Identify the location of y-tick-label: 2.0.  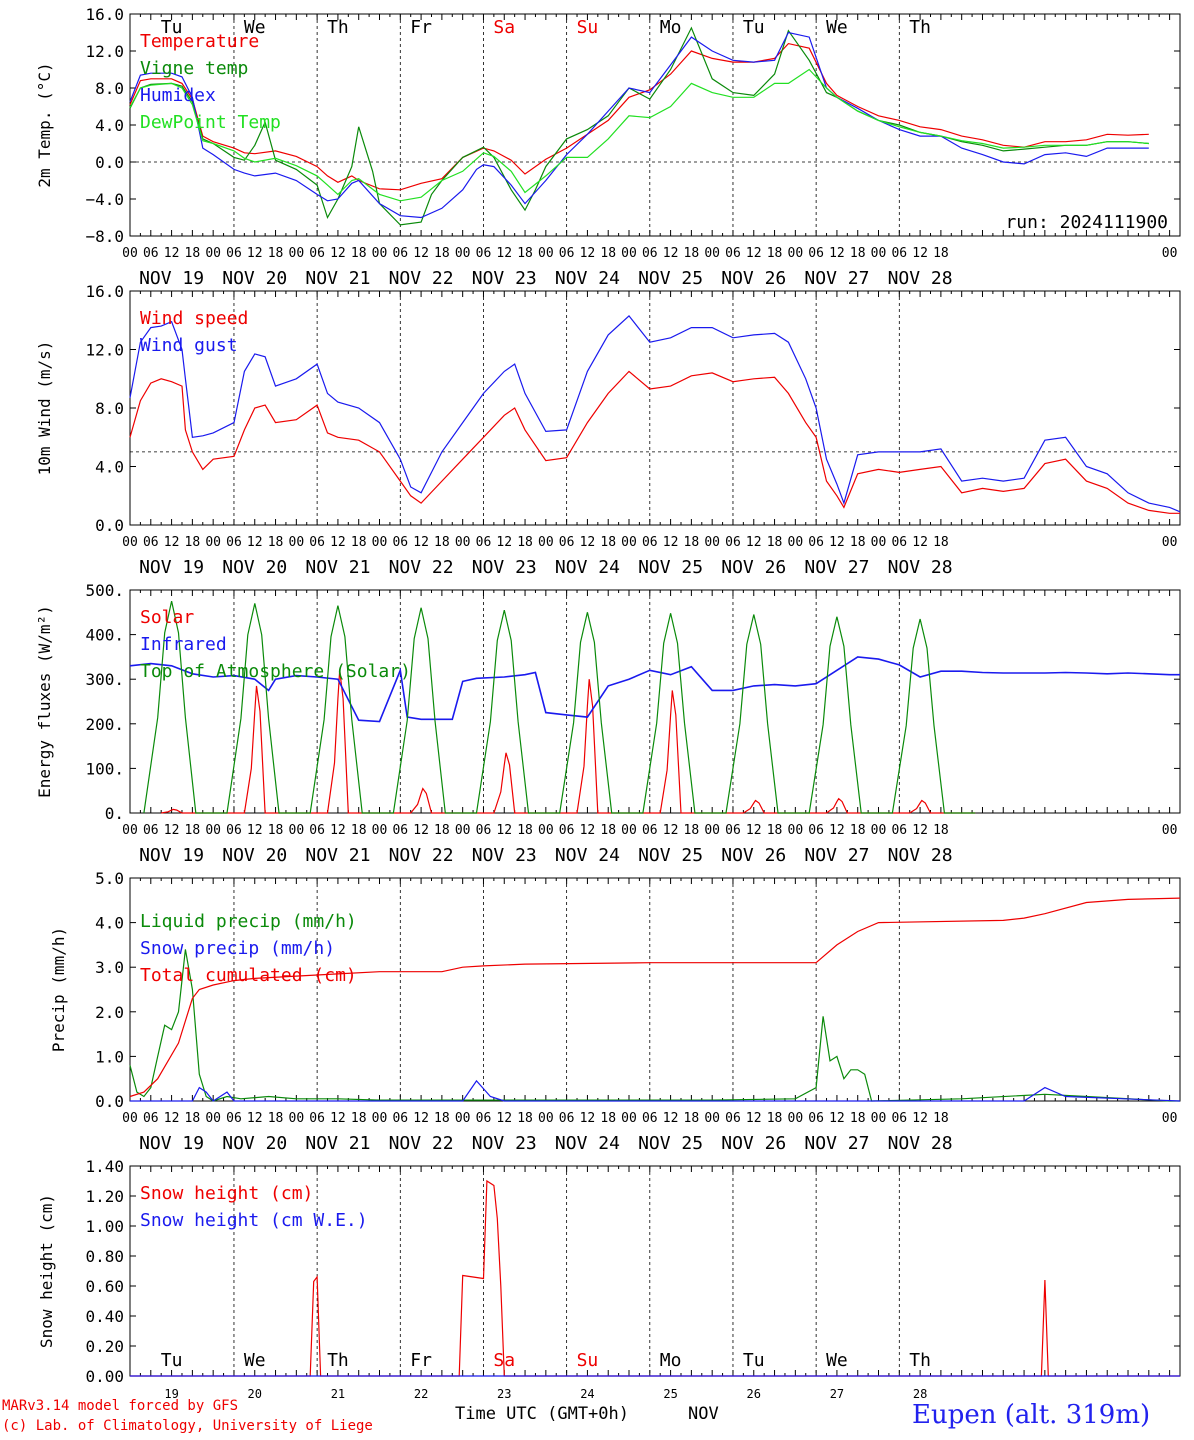
(109, 1012).